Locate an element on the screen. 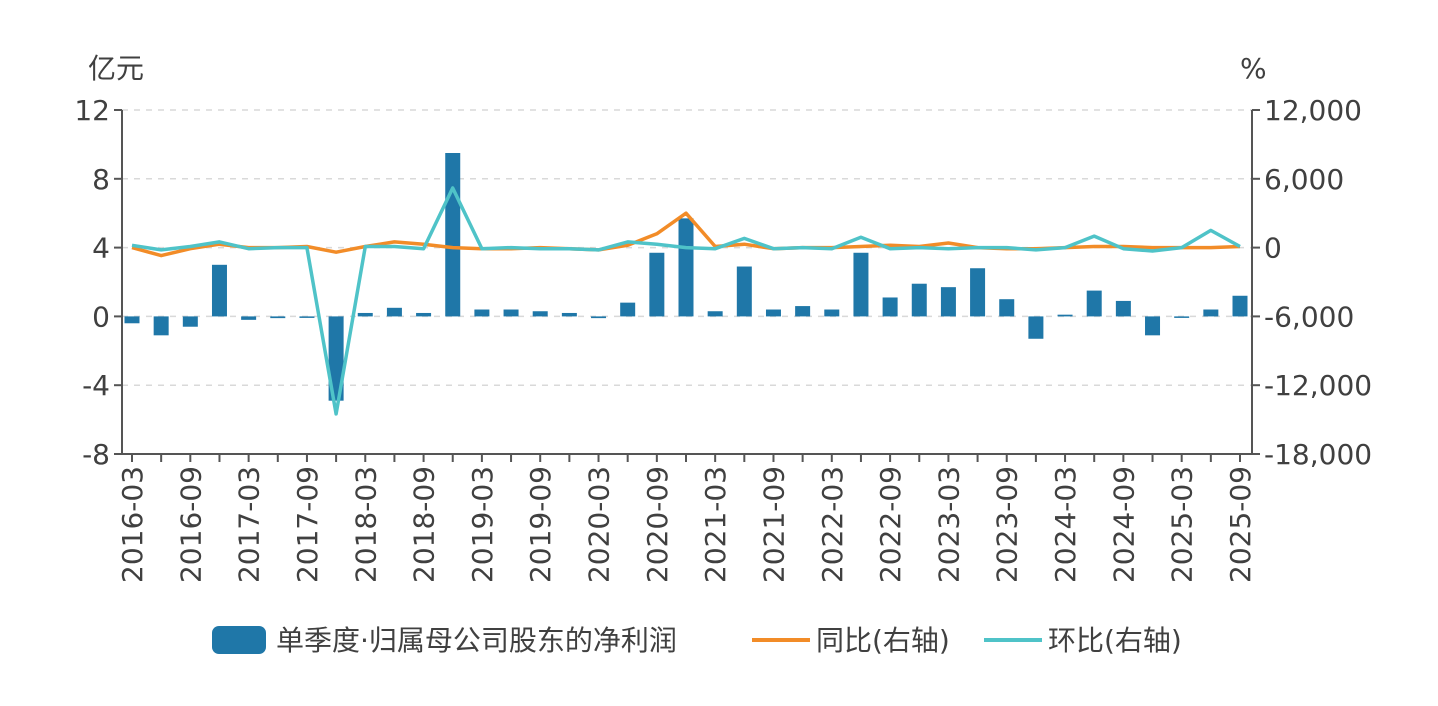  x-tick-label: 2021-03 is located at coordinates (715, 524).